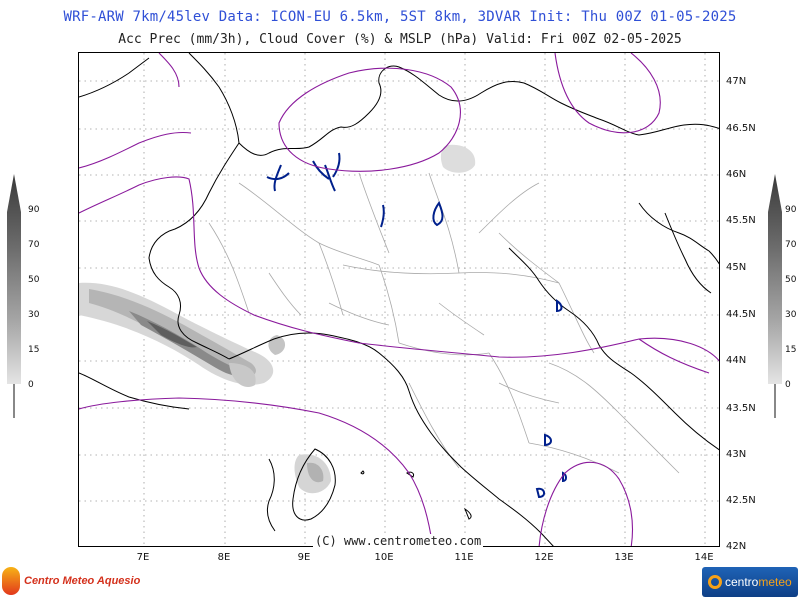 Image resolution: width=800 pixels, height=600 pixels. What do you see at coordinates (791, 280) in the screenshot?
I see `right-scale-label-50: 50` at bounding box center [791, 280].